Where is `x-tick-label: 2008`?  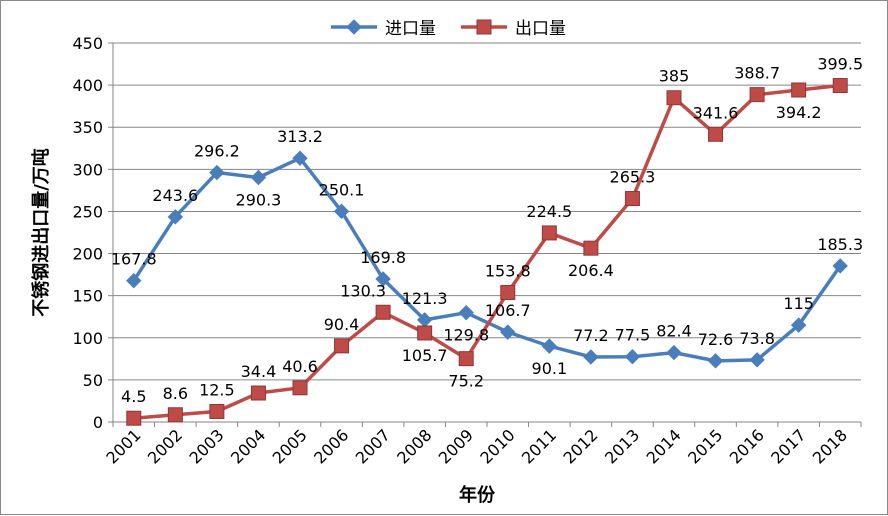
x-tick-label: 2008 is located at coordinates (414, 446).